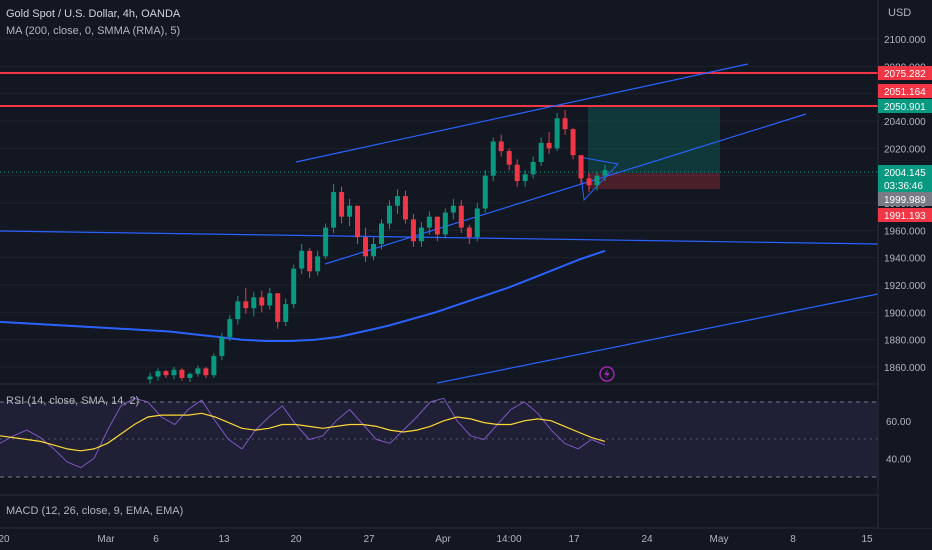  Describe the element at coordinates (106, 539) in the screenshot. I see `time-axis-label: Mar` at that location.